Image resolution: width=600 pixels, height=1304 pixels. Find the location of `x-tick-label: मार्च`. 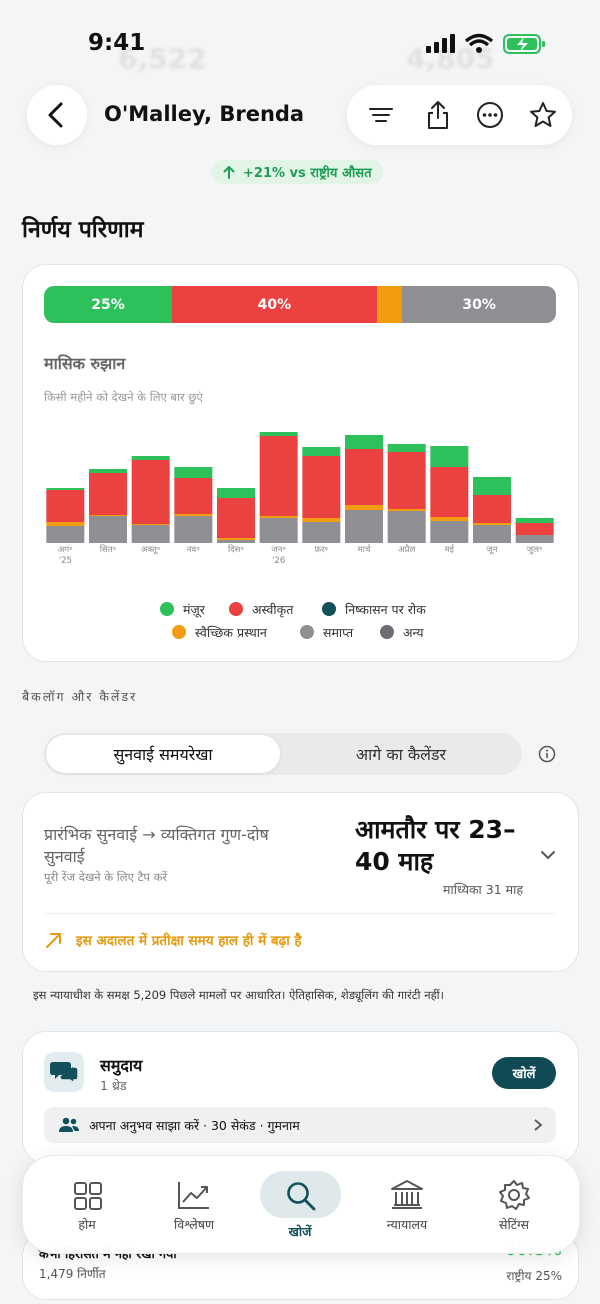

x-tick-label: मार्च is located at coordinates (364, 550).